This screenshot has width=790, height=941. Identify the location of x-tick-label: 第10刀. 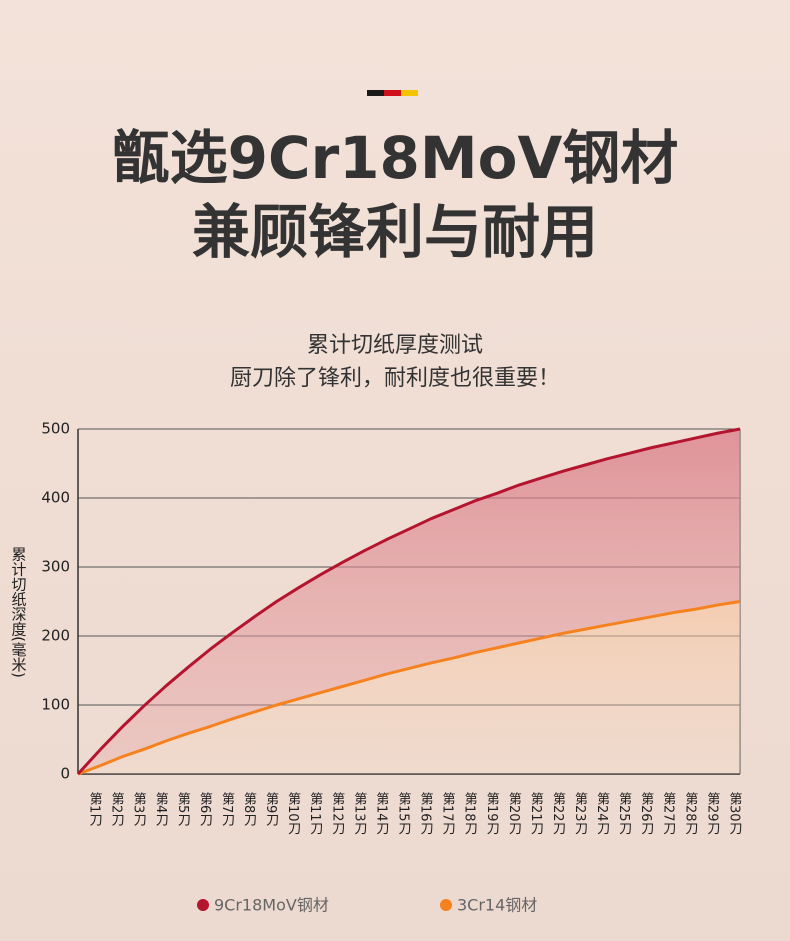
(293, 814).